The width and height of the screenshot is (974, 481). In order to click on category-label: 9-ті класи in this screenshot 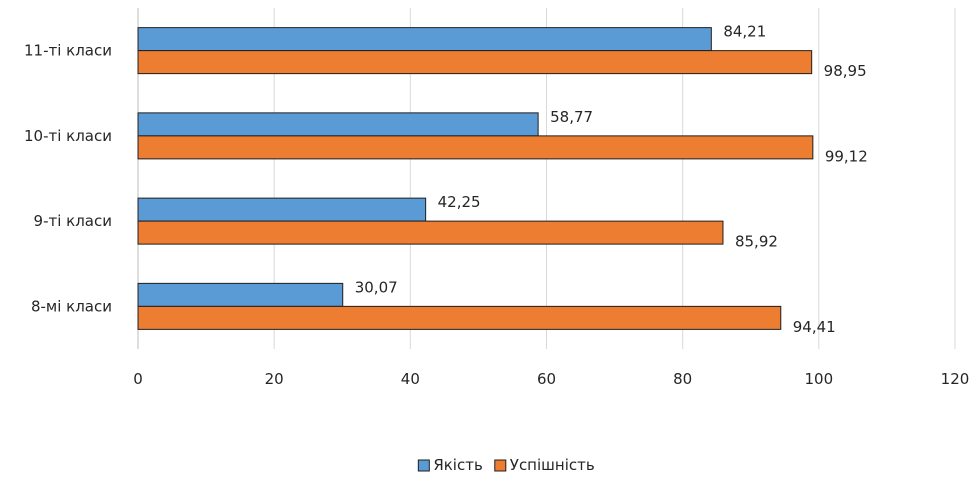, I will do `click(73, 221)`.